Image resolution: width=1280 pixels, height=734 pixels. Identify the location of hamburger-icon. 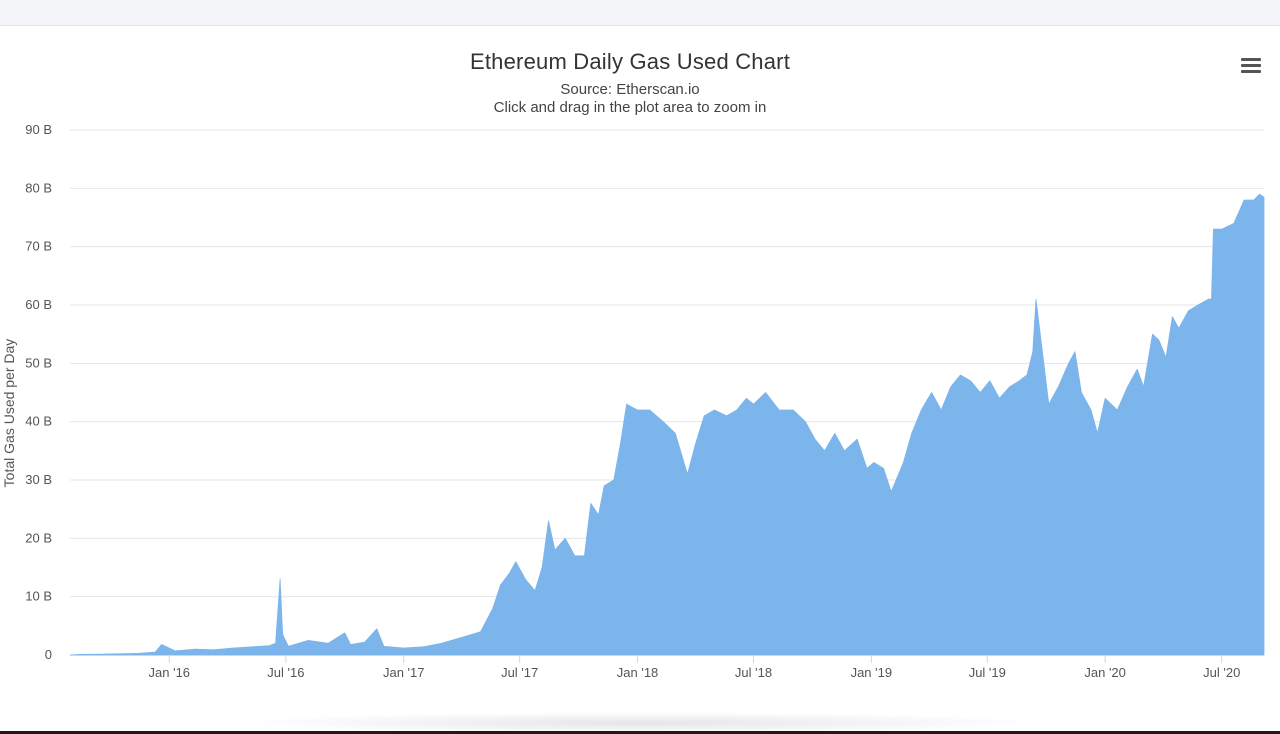
(1251, 59).